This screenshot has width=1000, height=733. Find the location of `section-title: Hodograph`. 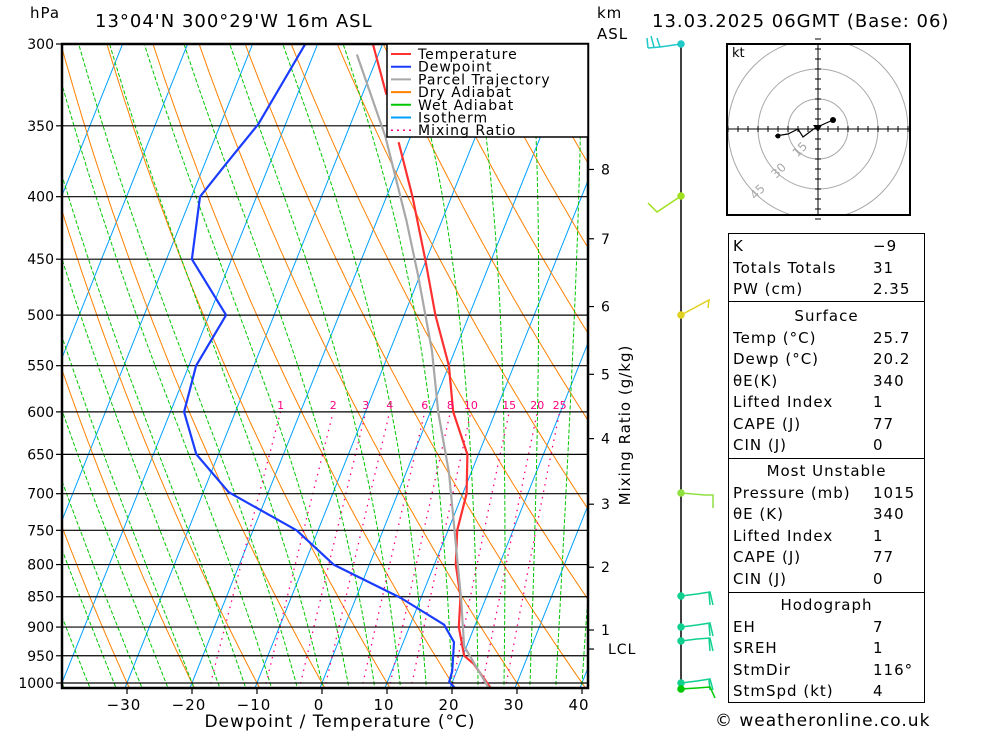

section-title: Hodograph is located at coordinates (826, 605).